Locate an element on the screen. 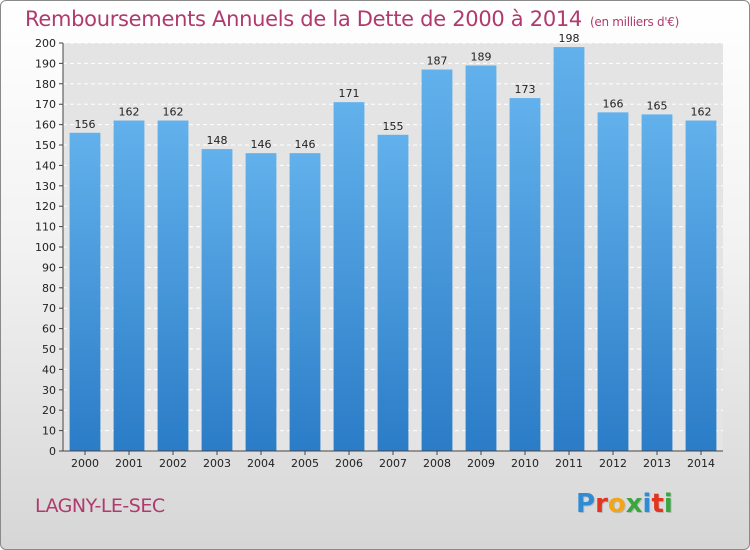  brand-letter: o is located at coordinates (616, 504).